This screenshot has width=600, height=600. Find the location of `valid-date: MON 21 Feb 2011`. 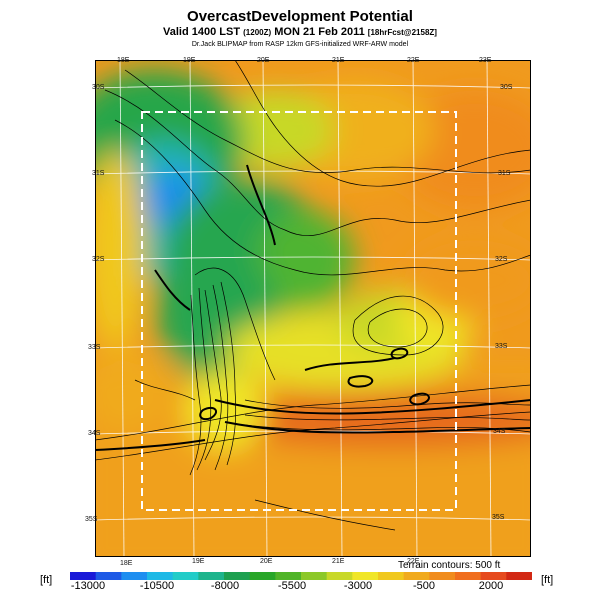

valid-date: MON 21 Feb 2011 is located at coordinates (319, 32).